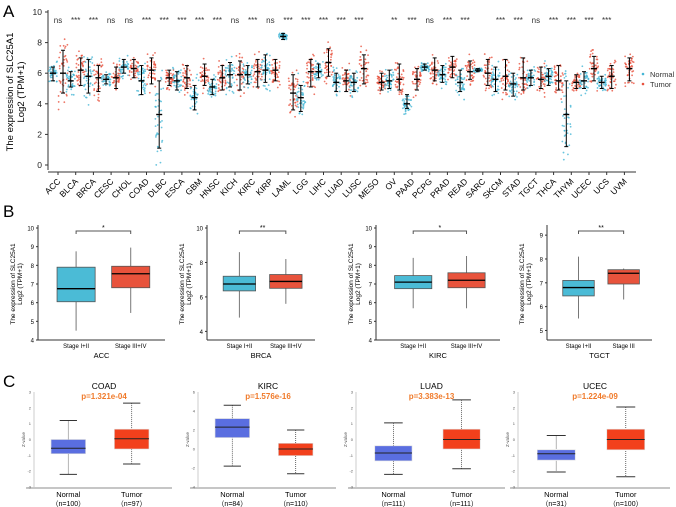 The height and width of the screenshot is (507, 676). Describe the element at coordinates (129, 20) in the screenshot. I see `significance-label: ns` at that location.